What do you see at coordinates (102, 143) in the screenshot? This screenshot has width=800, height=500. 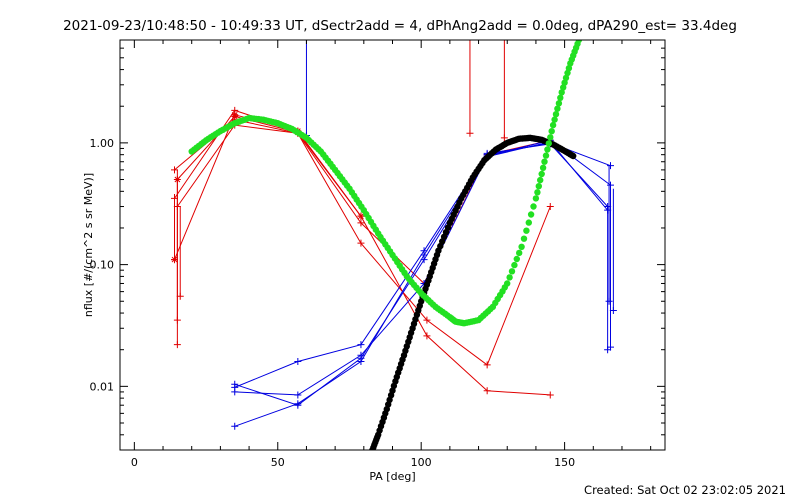 I see `y-tick-label: 1.00` at bounding box center [102, 143].